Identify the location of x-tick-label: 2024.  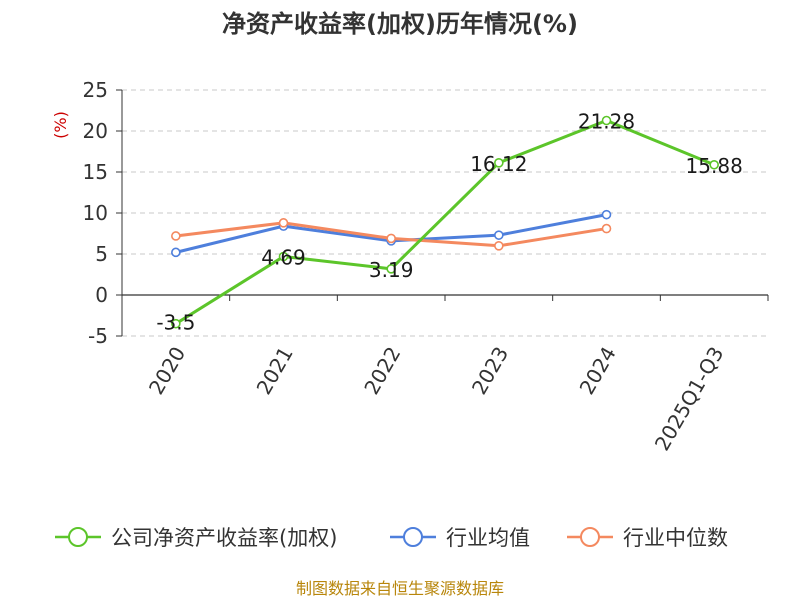
(598, 371).